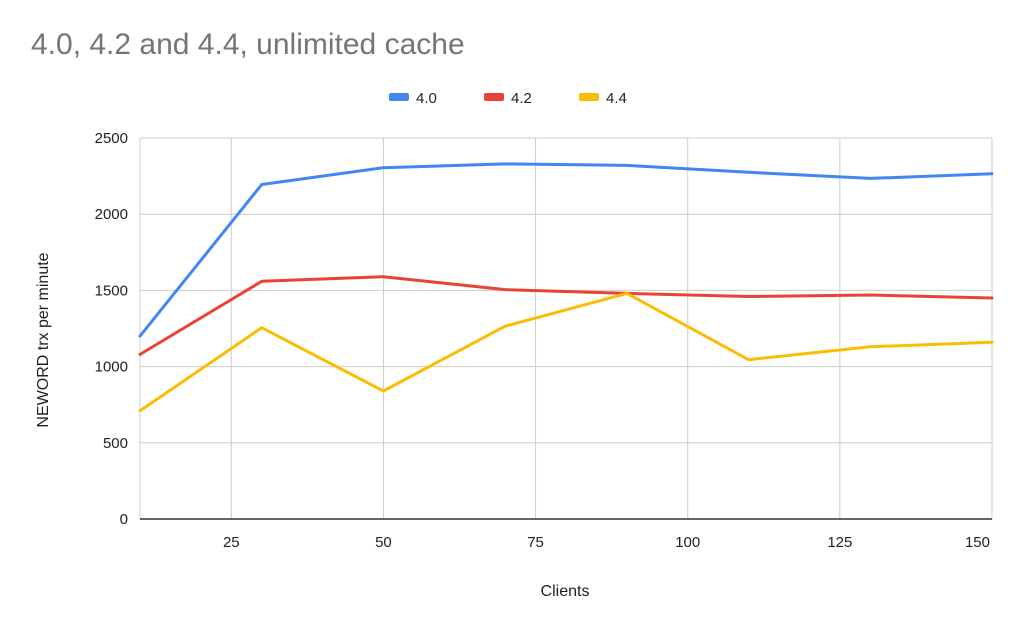 Image resolution: width=1024 pixels, height=633 pixels. What do you see at coordinates (521, 98) in the screenshot?
I see `legend-label-4.2: 4.2` at bounding box center [521, 98].